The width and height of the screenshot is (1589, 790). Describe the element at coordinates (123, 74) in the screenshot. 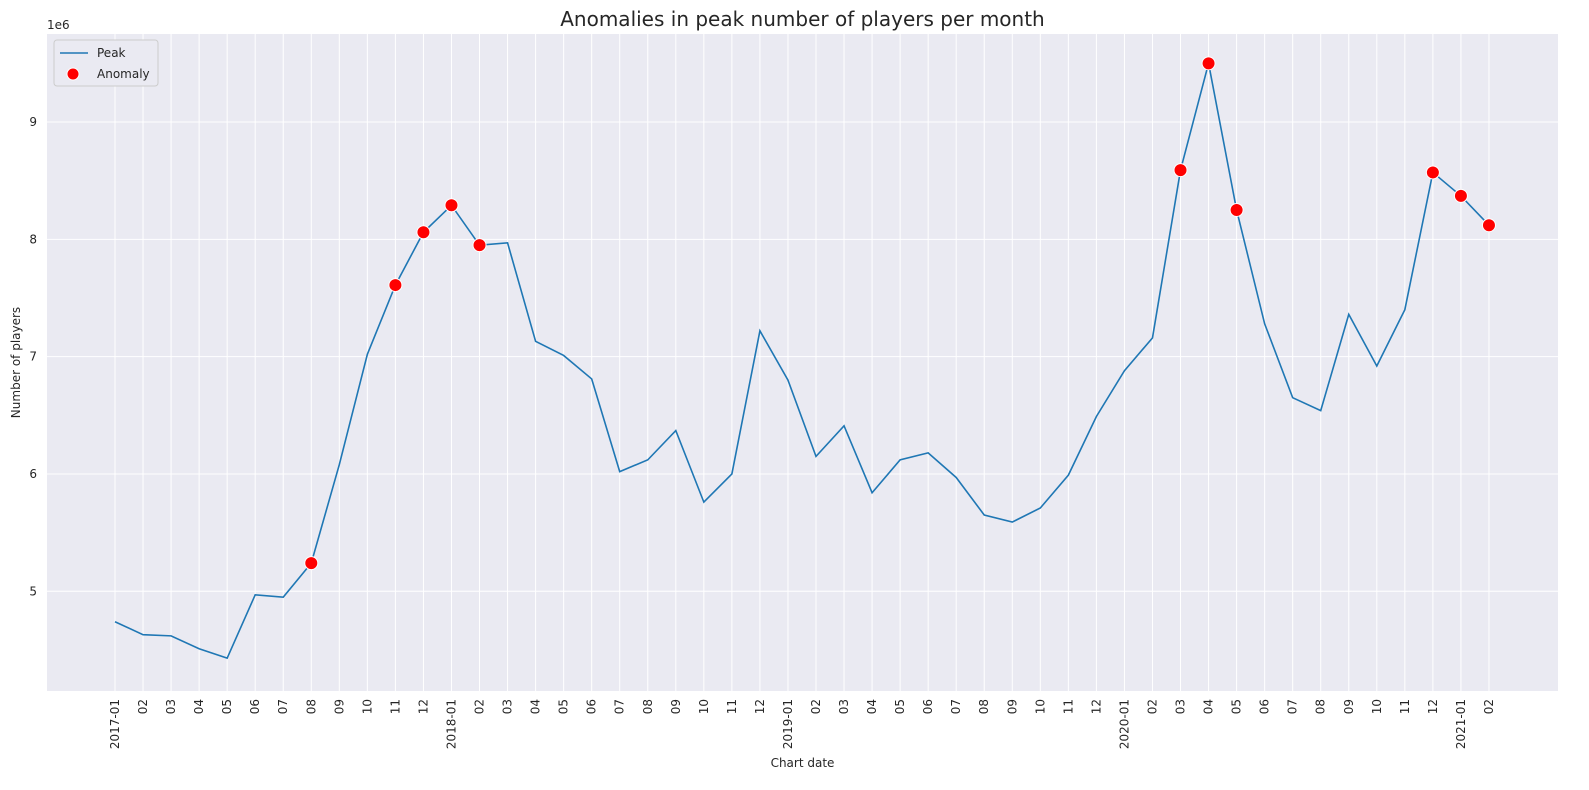

I see `legend-anomaly-label: Anomaly` at that location.